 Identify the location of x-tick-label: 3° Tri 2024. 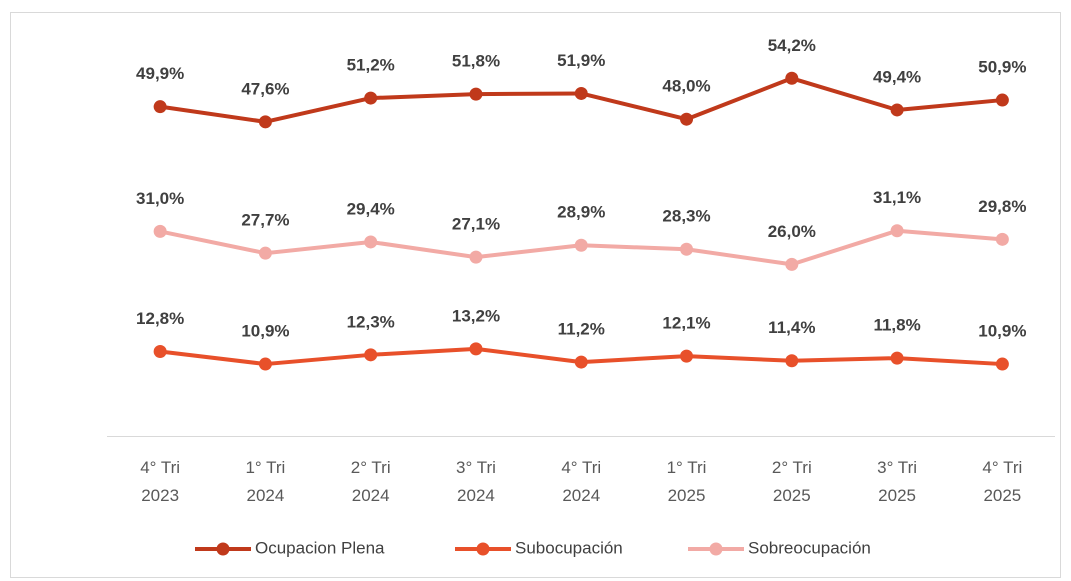
(476, 481).